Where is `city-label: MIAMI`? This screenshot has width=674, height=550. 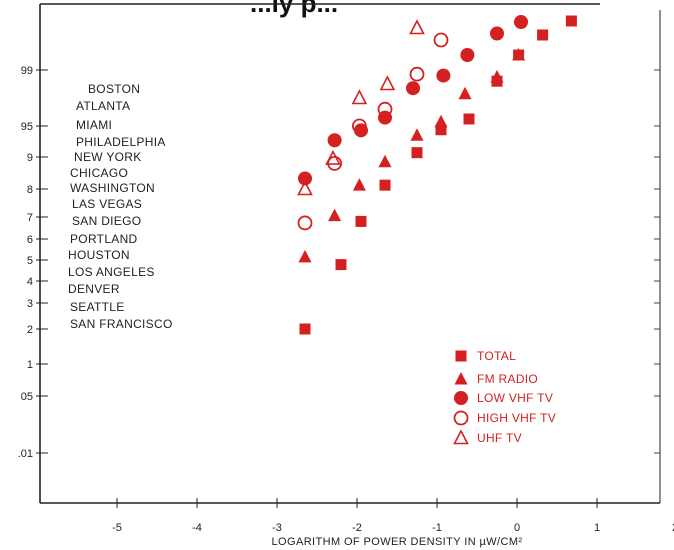 city-label: MIAMI is located at coordinates (94, 125).